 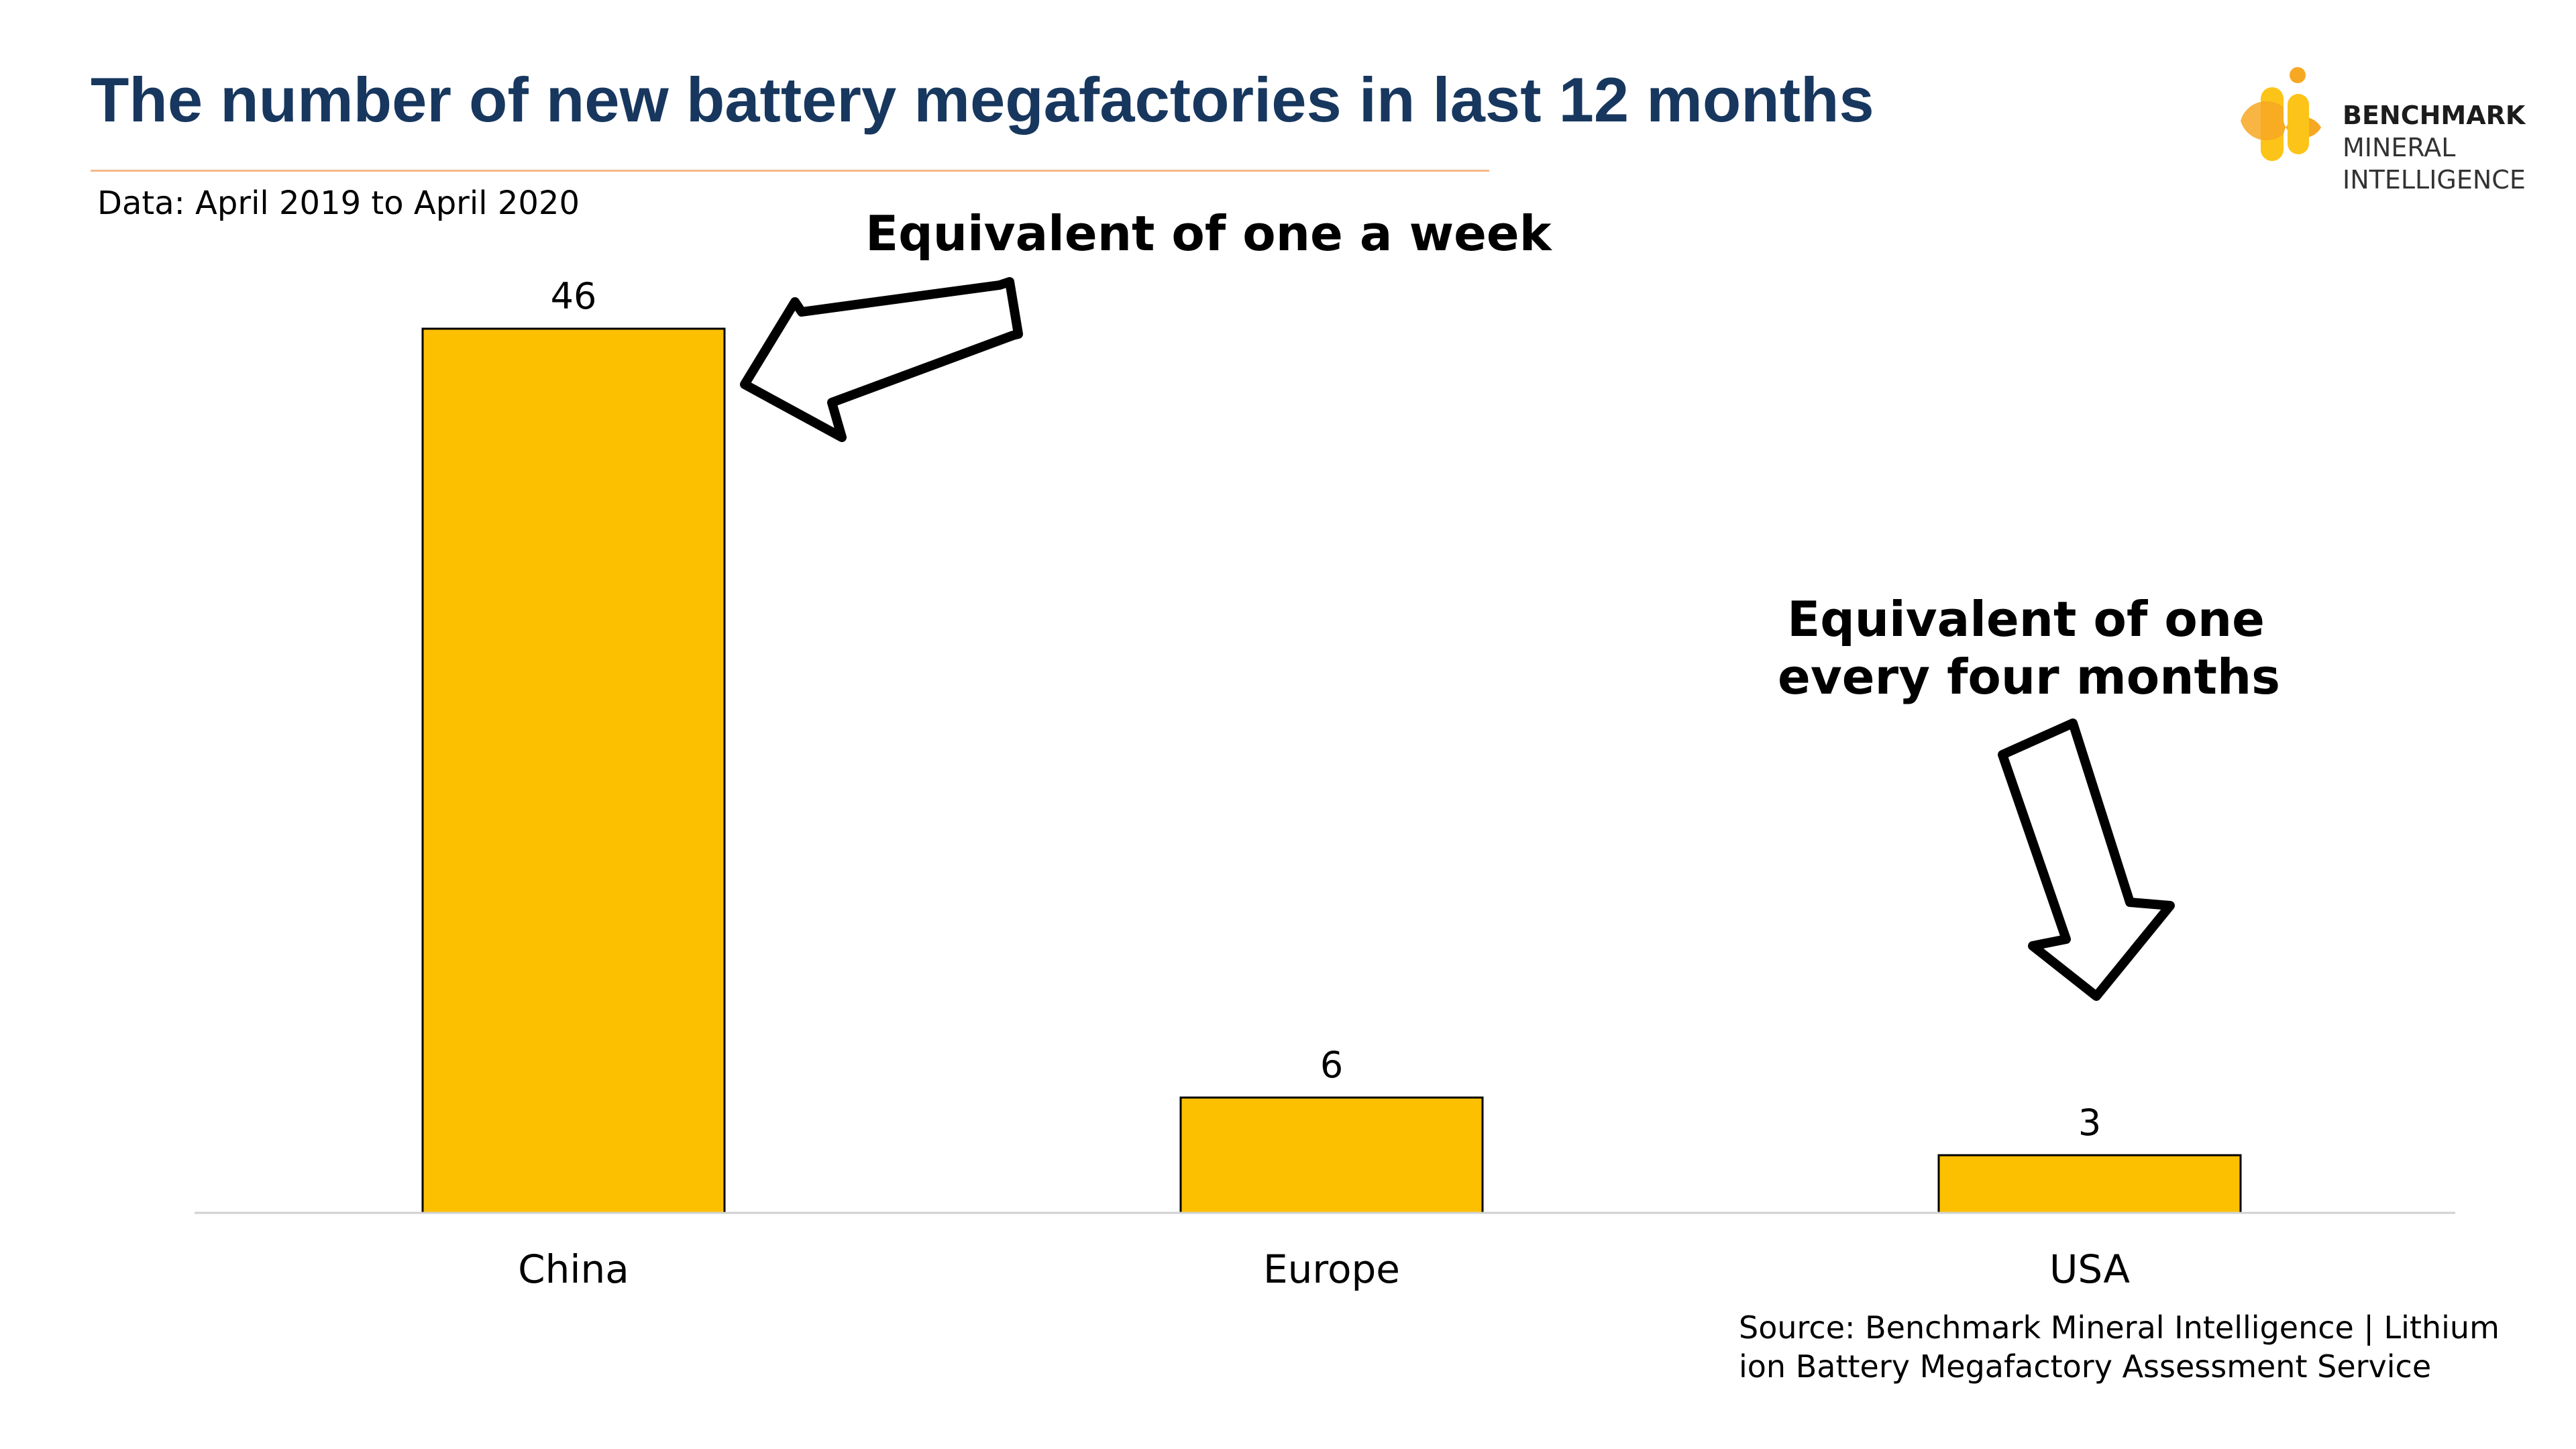 What do you see at coordinates (1331, 1155) in the screenshot?
I see `bar-europe` at bounding box center [1331, 1155].